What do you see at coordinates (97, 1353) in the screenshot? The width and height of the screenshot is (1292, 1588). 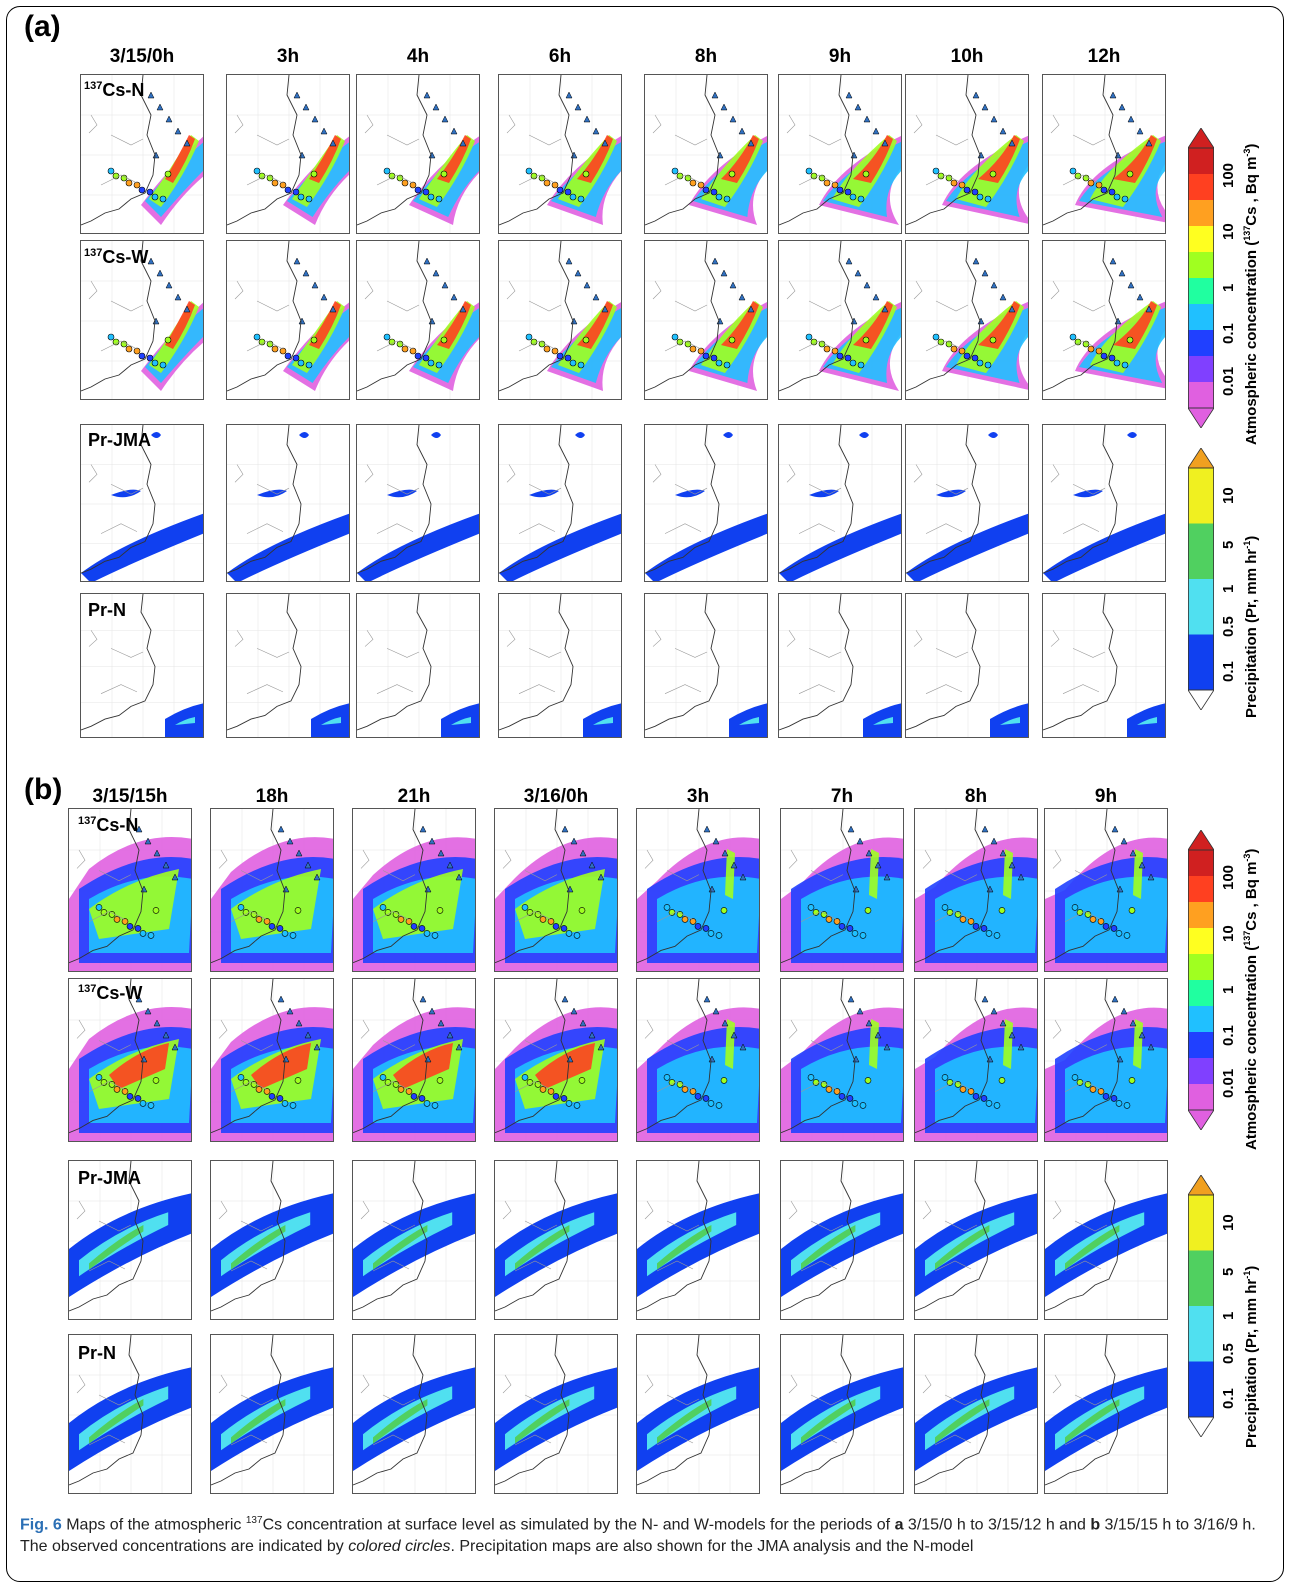 I see `row-label-pr-n-b: Pr-N` at bounding box center [97, 1353].